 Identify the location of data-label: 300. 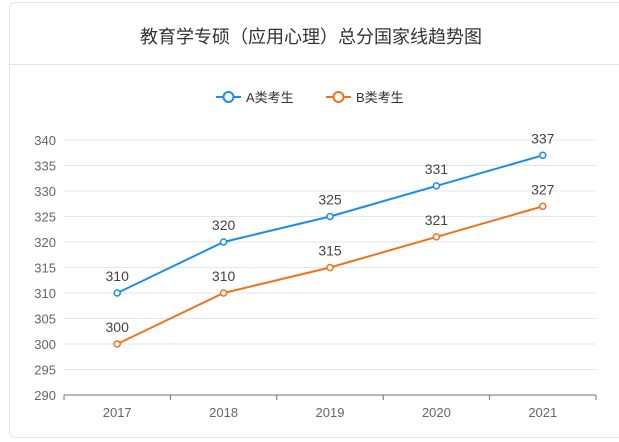
(118, 327).